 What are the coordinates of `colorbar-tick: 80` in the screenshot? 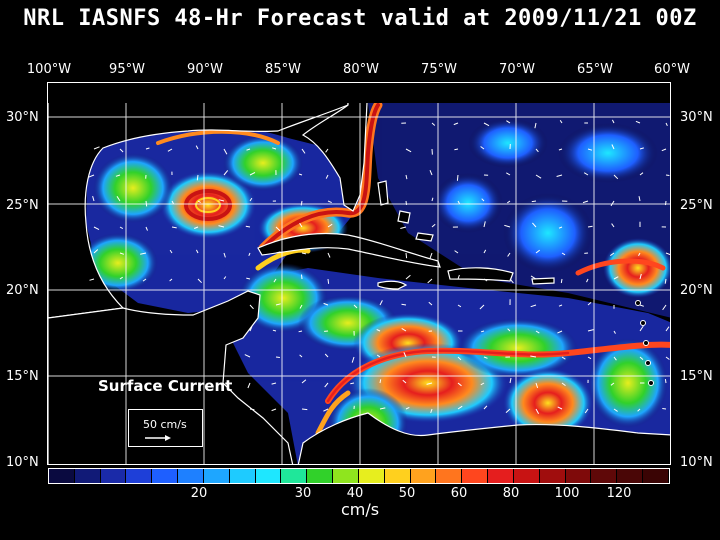 It's located at (511, 493).